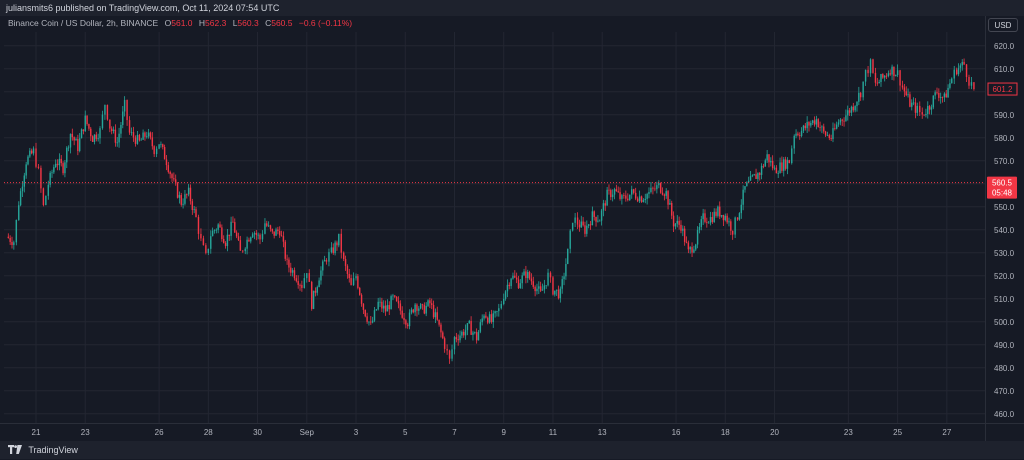 The image size is (1024, 460). Describe the element at coordinates (1004, 391) in the screenshot. I see `price-tick-label: 470.0` at that location.